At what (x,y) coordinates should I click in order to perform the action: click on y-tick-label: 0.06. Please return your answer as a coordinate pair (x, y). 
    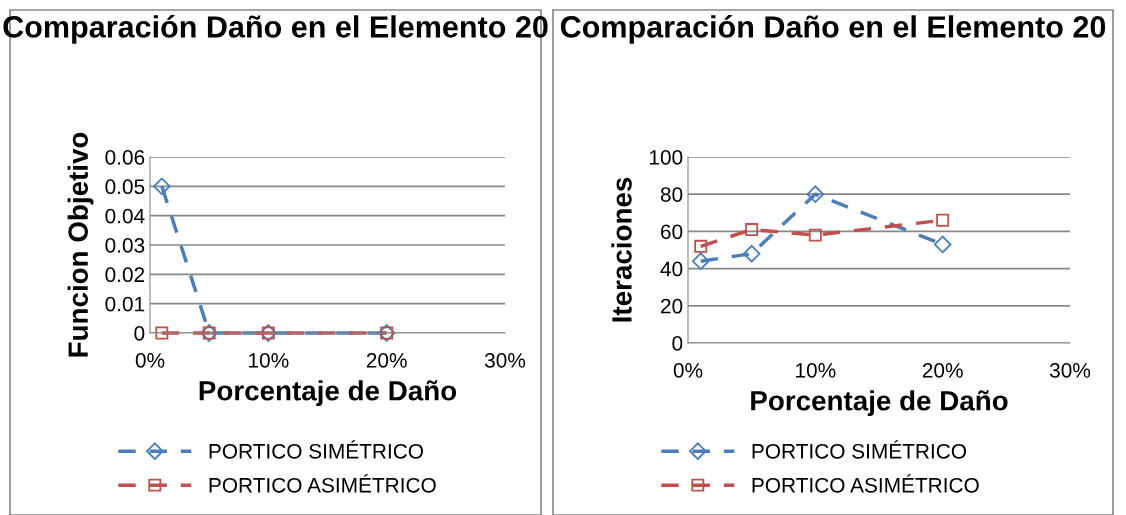
    Looking at the image, I should click on (125, 157).